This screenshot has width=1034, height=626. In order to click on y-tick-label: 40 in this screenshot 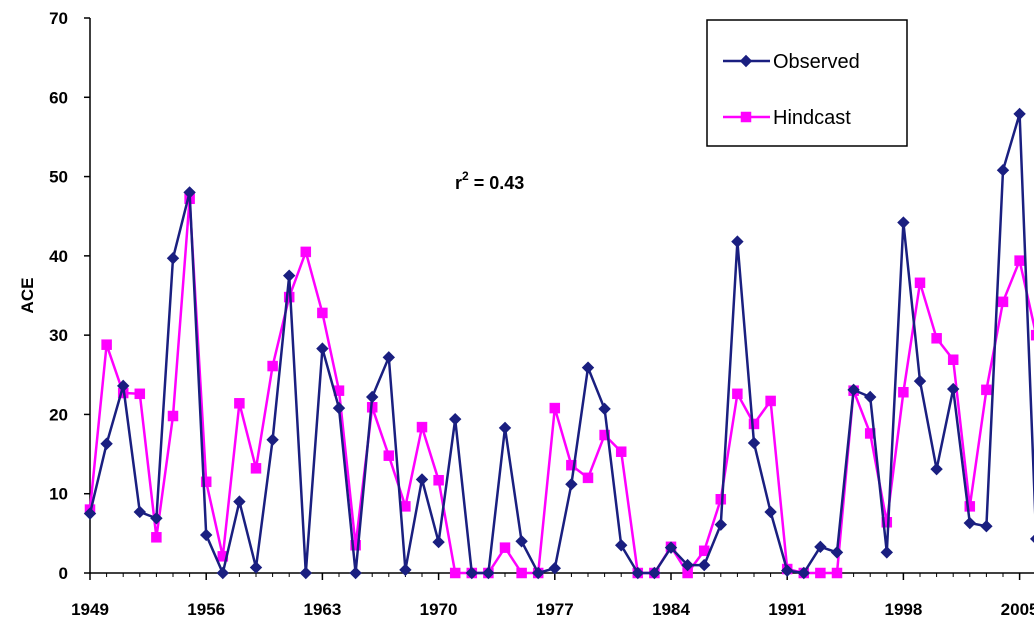, I will do `click(58, 256)`.